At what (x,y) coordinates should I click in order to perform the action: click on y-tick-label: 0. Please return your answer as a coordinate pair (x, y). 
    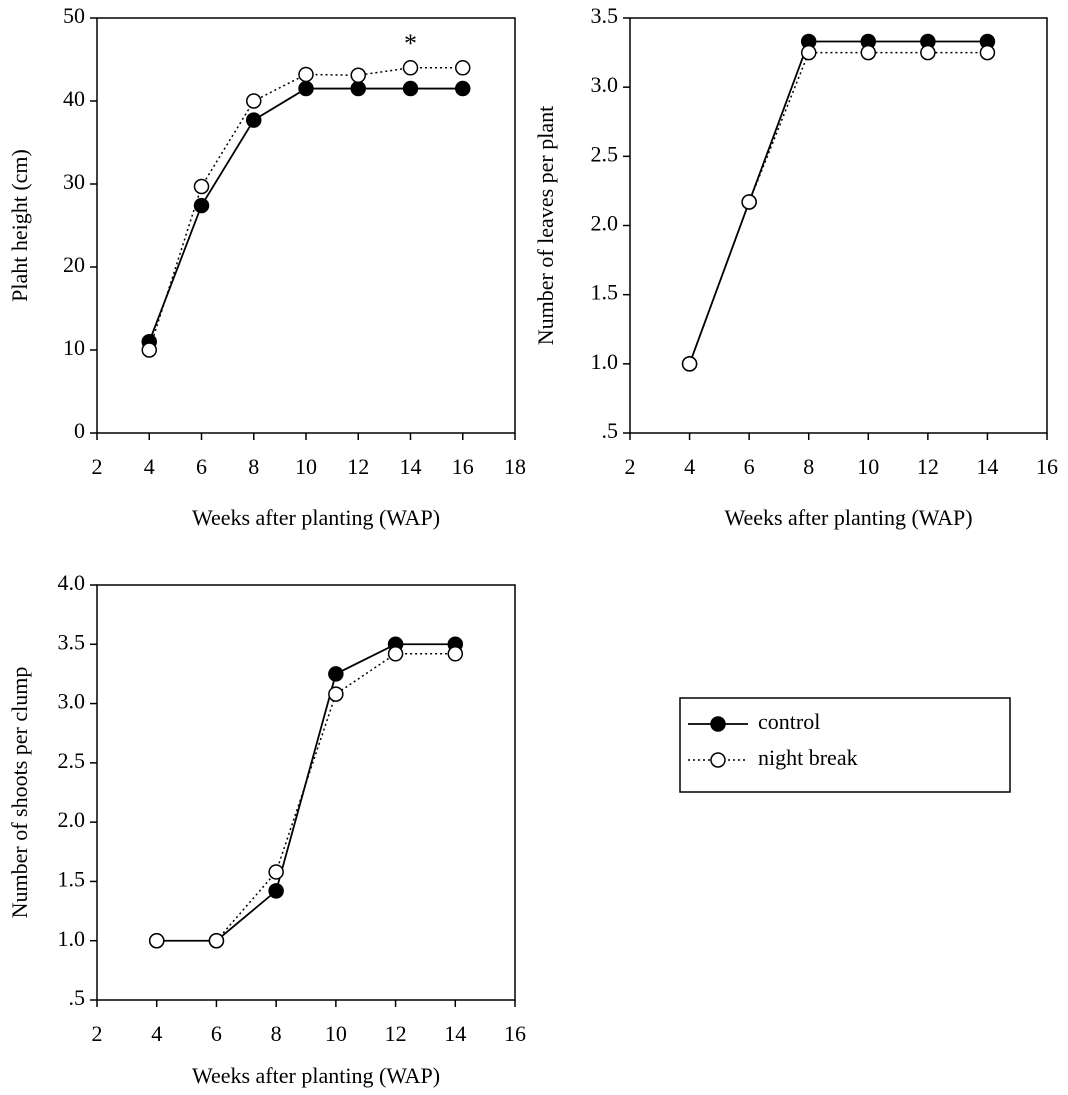
    Looking at the image, I should click on (79, 430).